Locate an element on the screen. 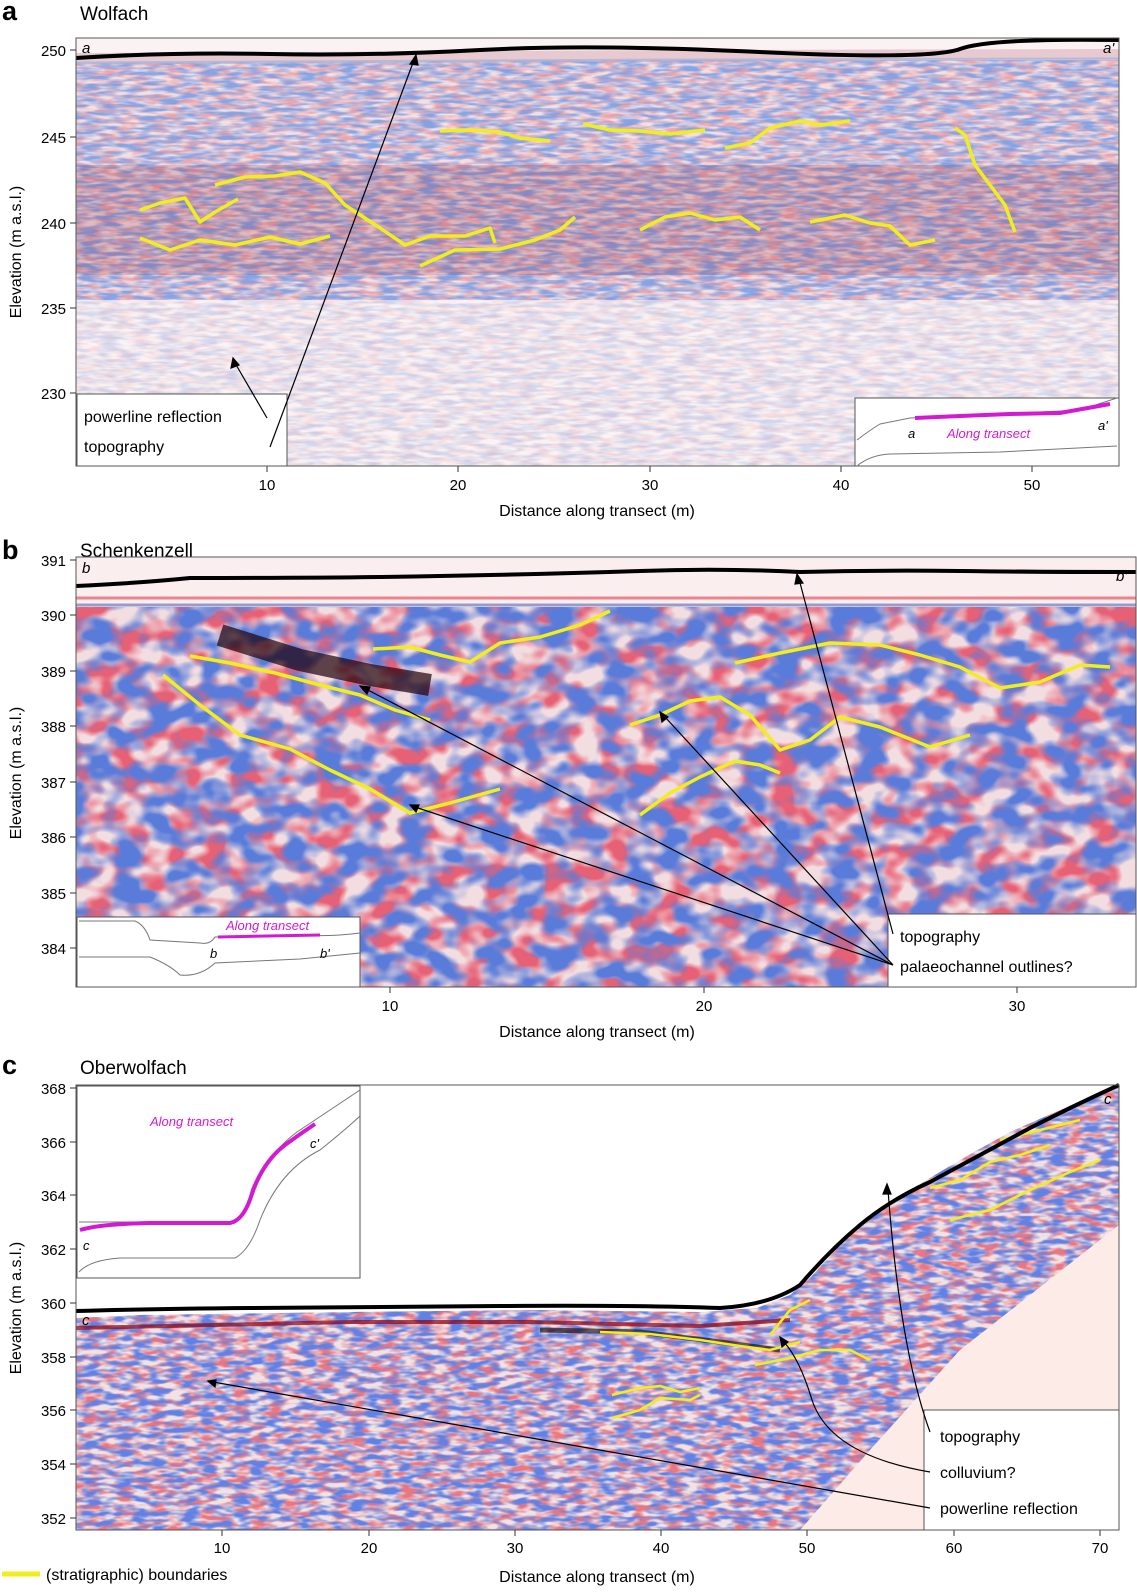  x-axis: 10 20 30 40 50 is located at coordinates (650, 480).